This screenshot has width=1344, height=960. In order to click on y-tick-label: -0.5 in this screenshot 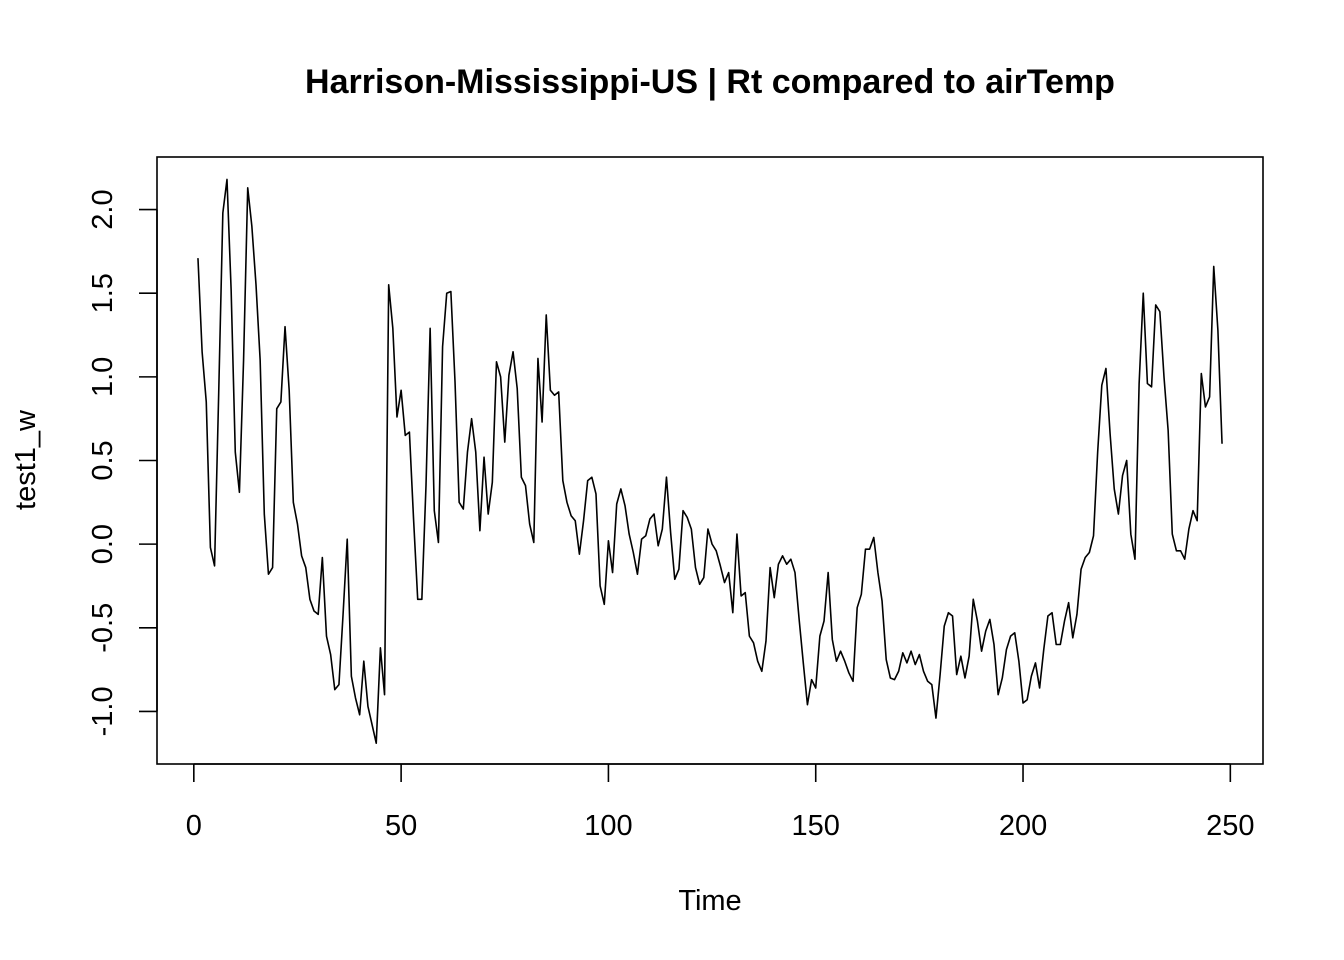, I will do `click(103, 628)`.